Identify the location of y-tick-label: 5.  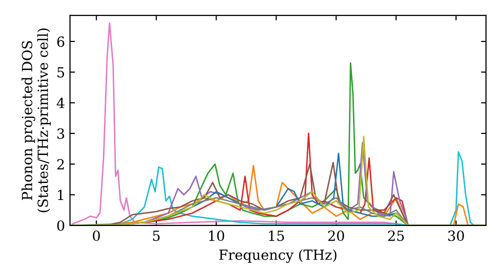
(60, 72).